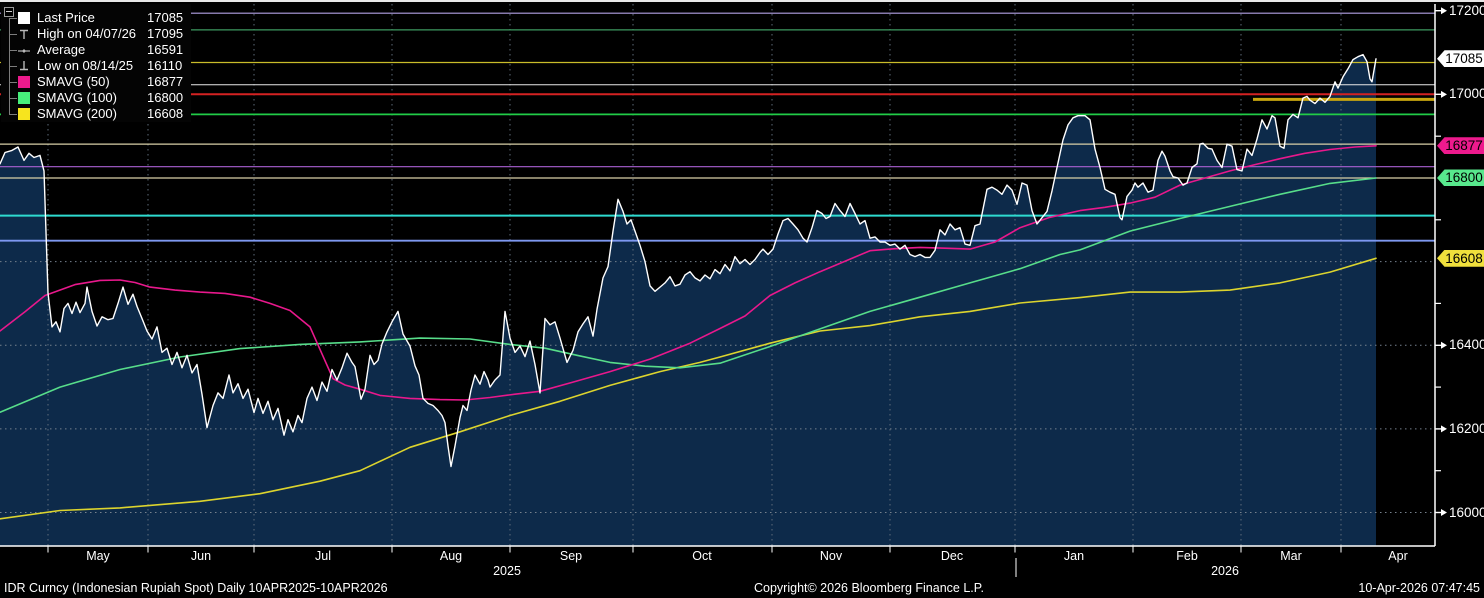 This screenshot has height=598, width=1484. I want to click on price-badge-16608: 16608, so click(1460, 258).